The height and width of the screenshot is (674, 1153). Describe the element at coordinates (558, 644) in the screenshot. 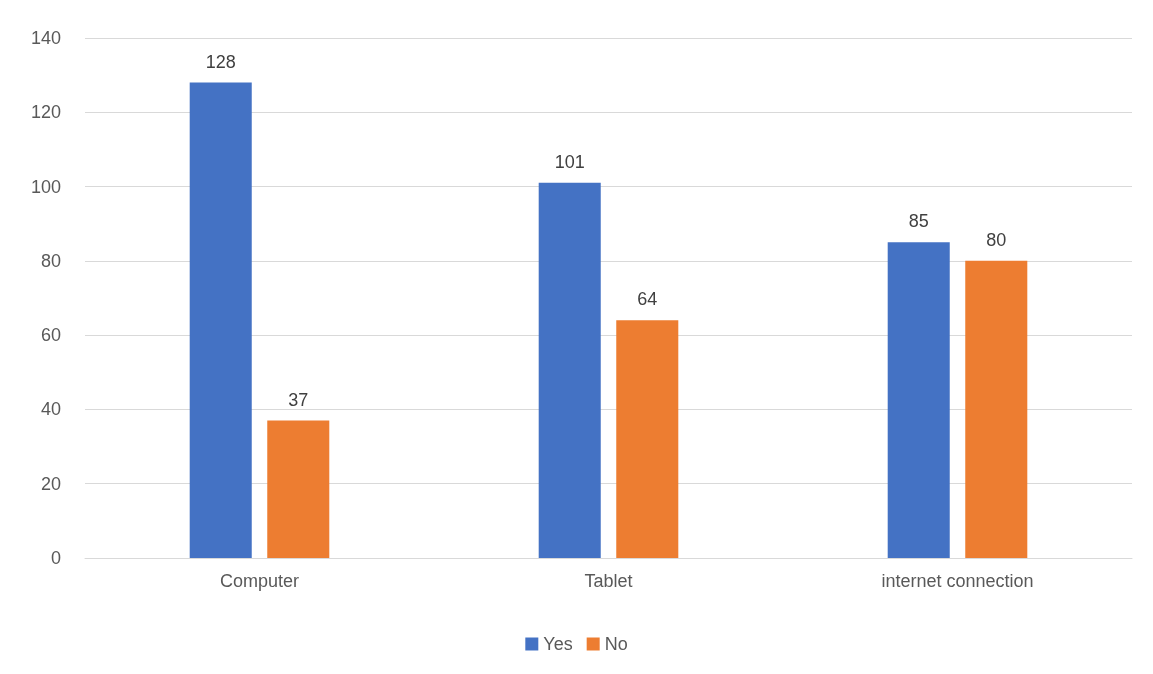

I see `legend-label: Yes` at that location.